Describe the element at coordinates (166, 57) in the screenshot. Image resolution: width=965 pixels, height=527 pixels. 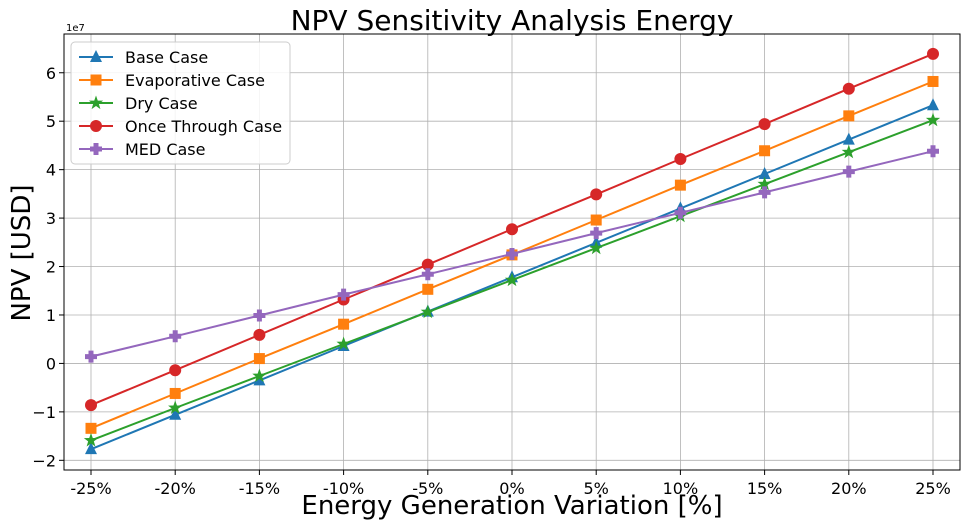
I see `legend-label: Base Case` at that location.